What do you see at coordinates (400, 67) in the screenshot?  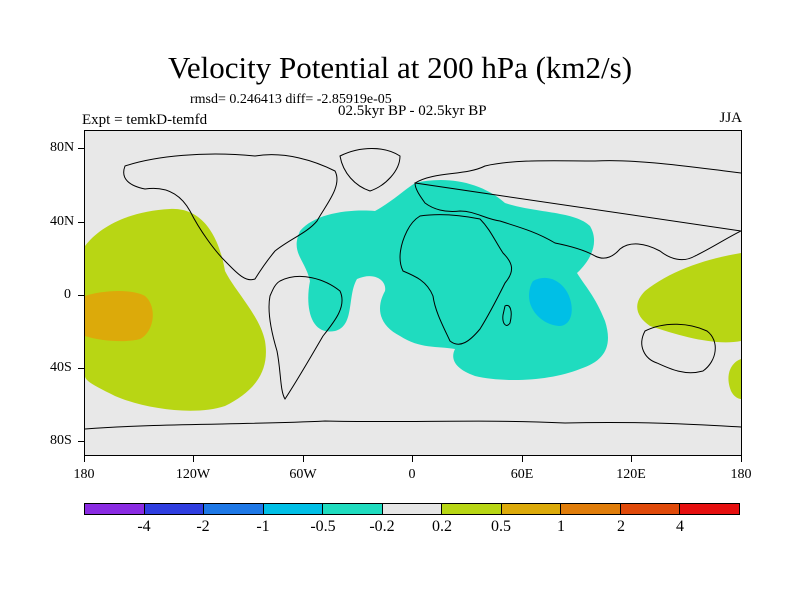 I see `chart-title: Velocity Potential at 200 hPa (km2/s)` at bounding box center [400, 67].